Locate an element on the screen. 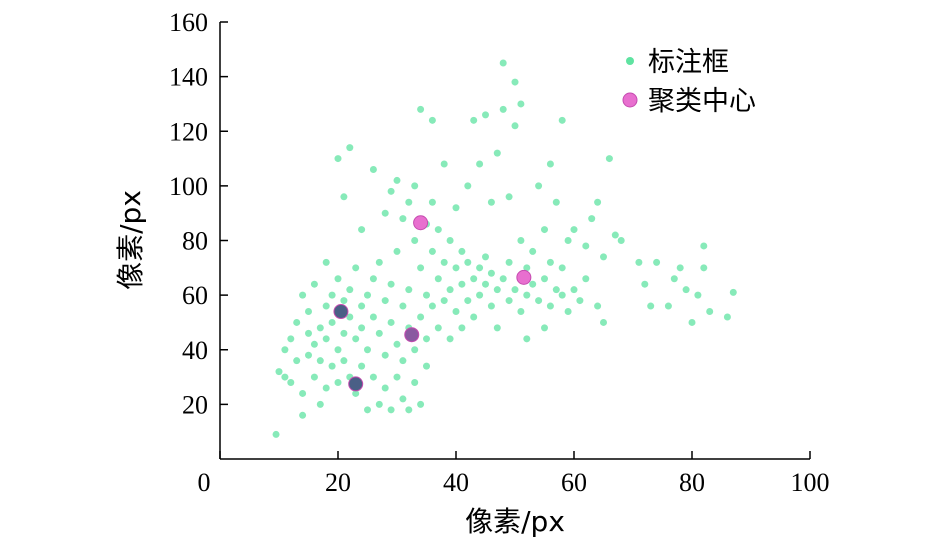 This screenshot has height=546, width=945. x-tick-label: 40 is located at coordinates (456, 482).